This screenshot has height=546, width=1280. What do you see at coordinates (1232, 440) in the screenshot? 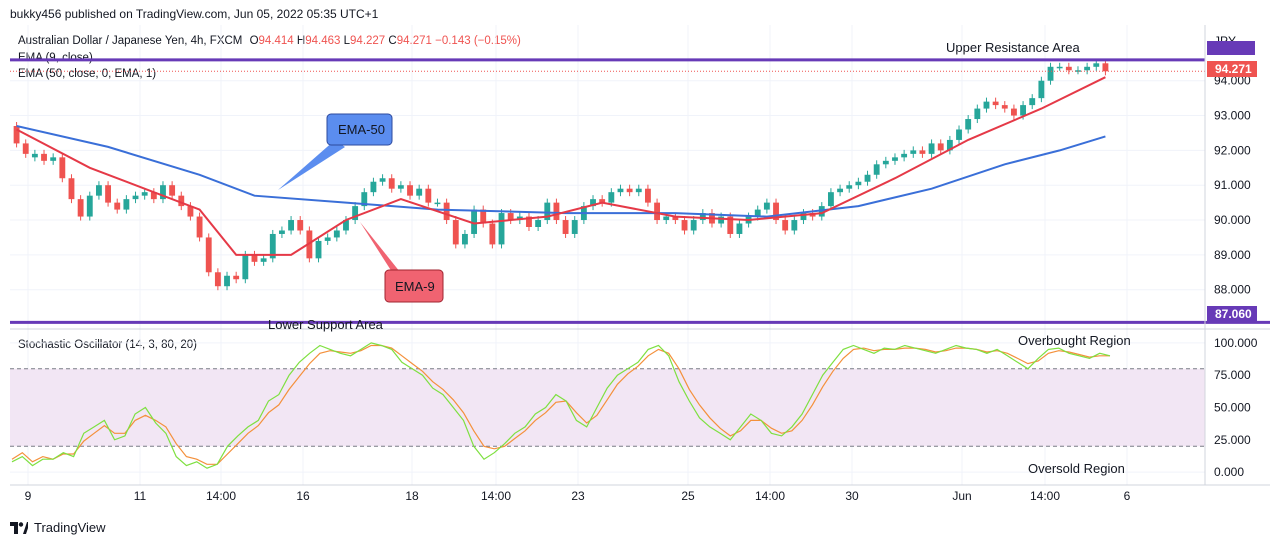
I see `stochastic-tick-label: 25.000` at bounding box center [1232, 440].